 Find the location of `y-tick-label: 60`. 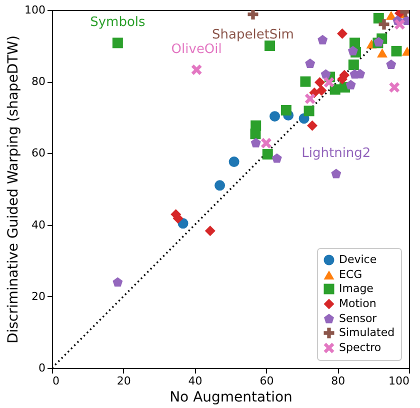

y-tick-label: 60 is located at coordinates (39, 153).